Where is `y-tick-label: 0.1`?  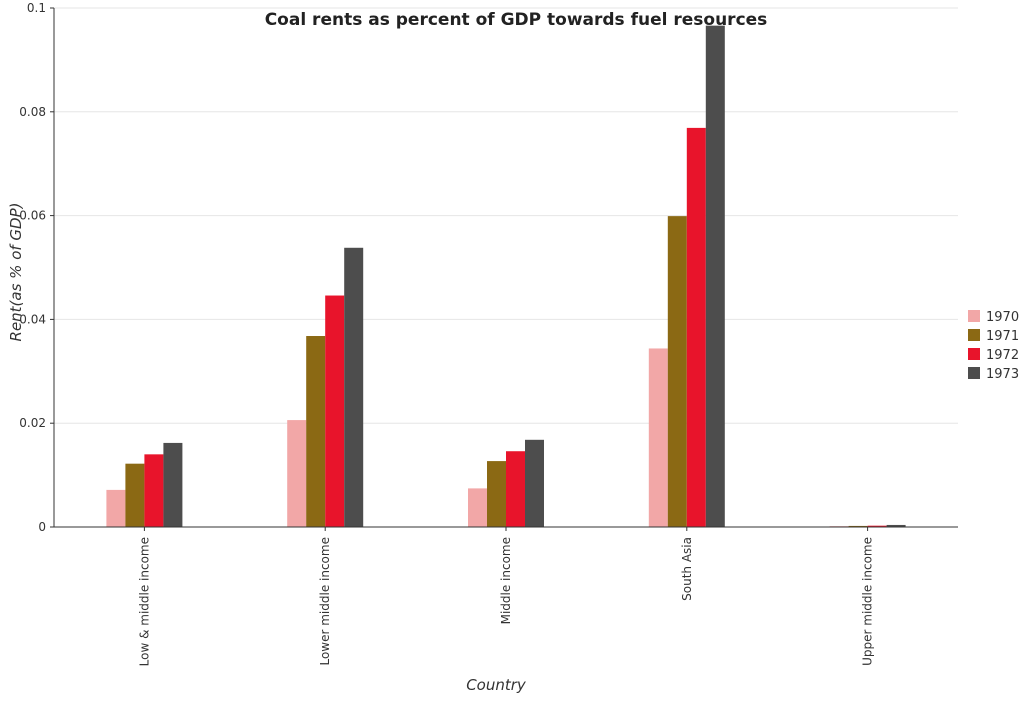 y-tick-label: 0.1 is located at coordinates (36, 8).